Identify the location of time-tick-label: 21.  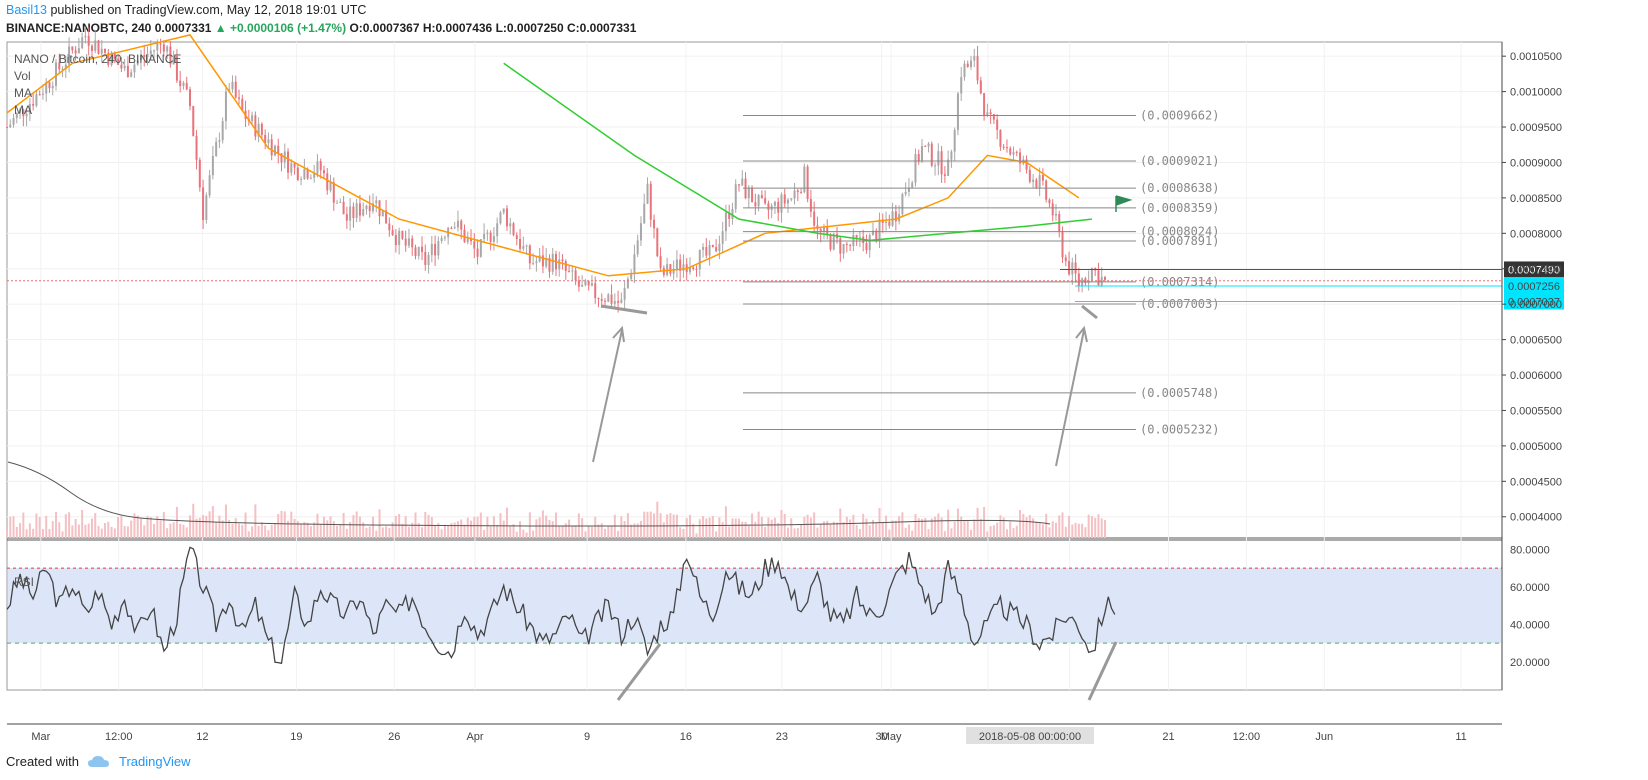
(1168, 737).